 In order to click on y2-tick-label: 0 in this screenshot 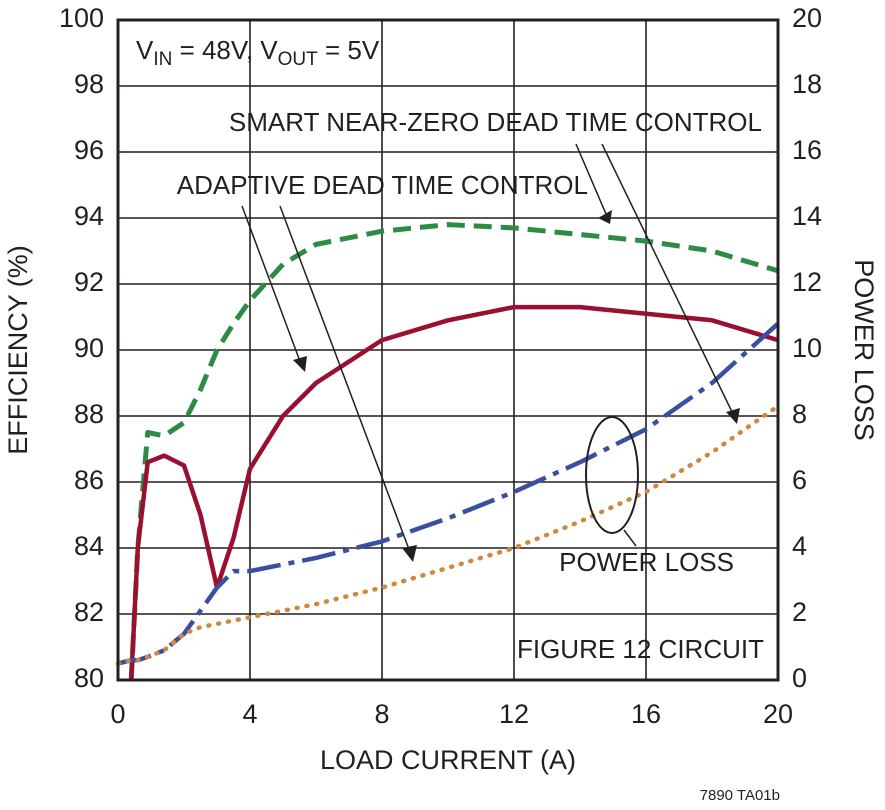, I will do `click(799, 678)`.